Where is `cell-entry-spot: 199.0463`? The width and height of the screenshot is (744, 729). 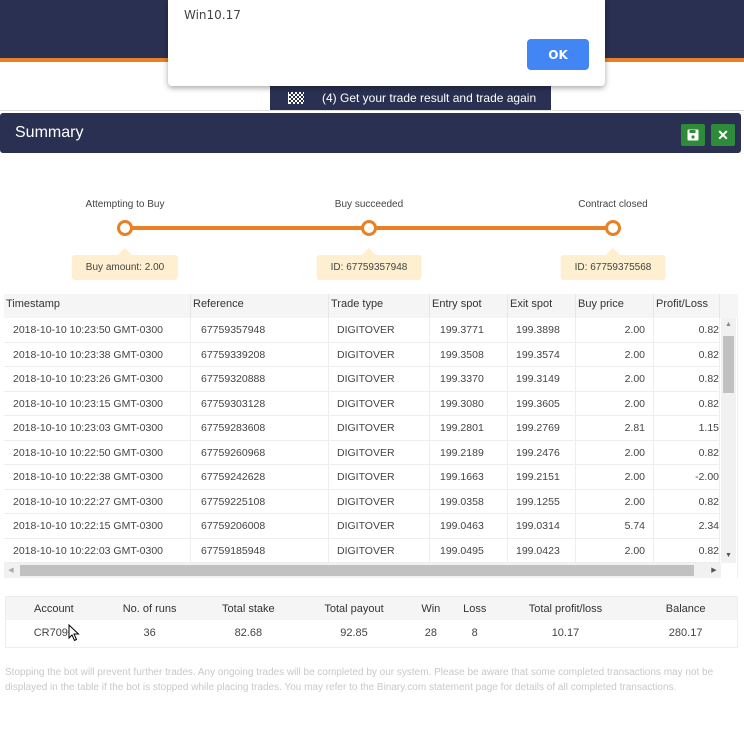 cell-entry-spot: 199.0463 is located at coordinates (469, 526).